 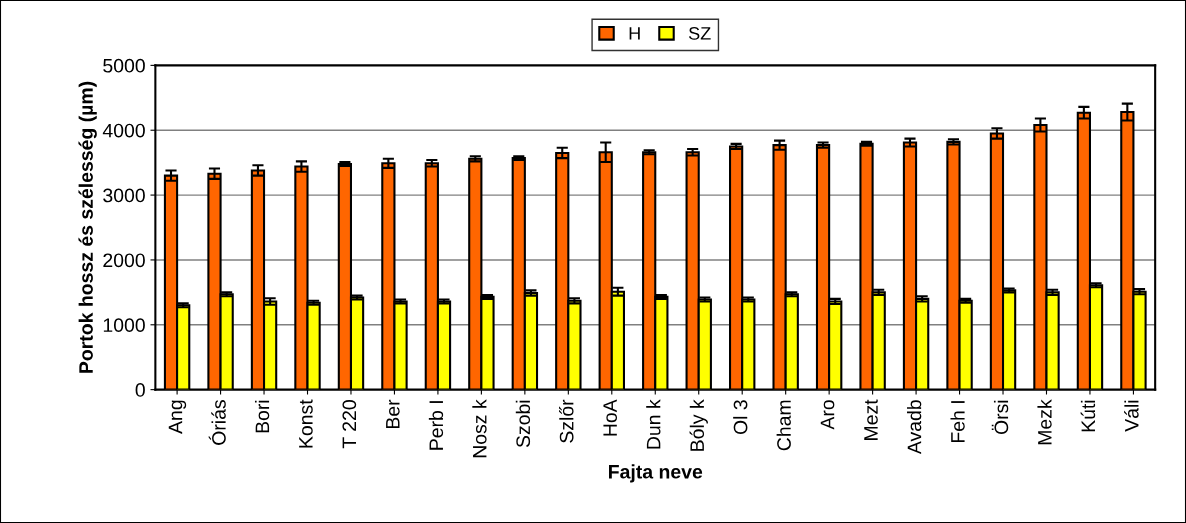 I want to click on x-tick-label: Mezk, so click(x=1044, y=422).